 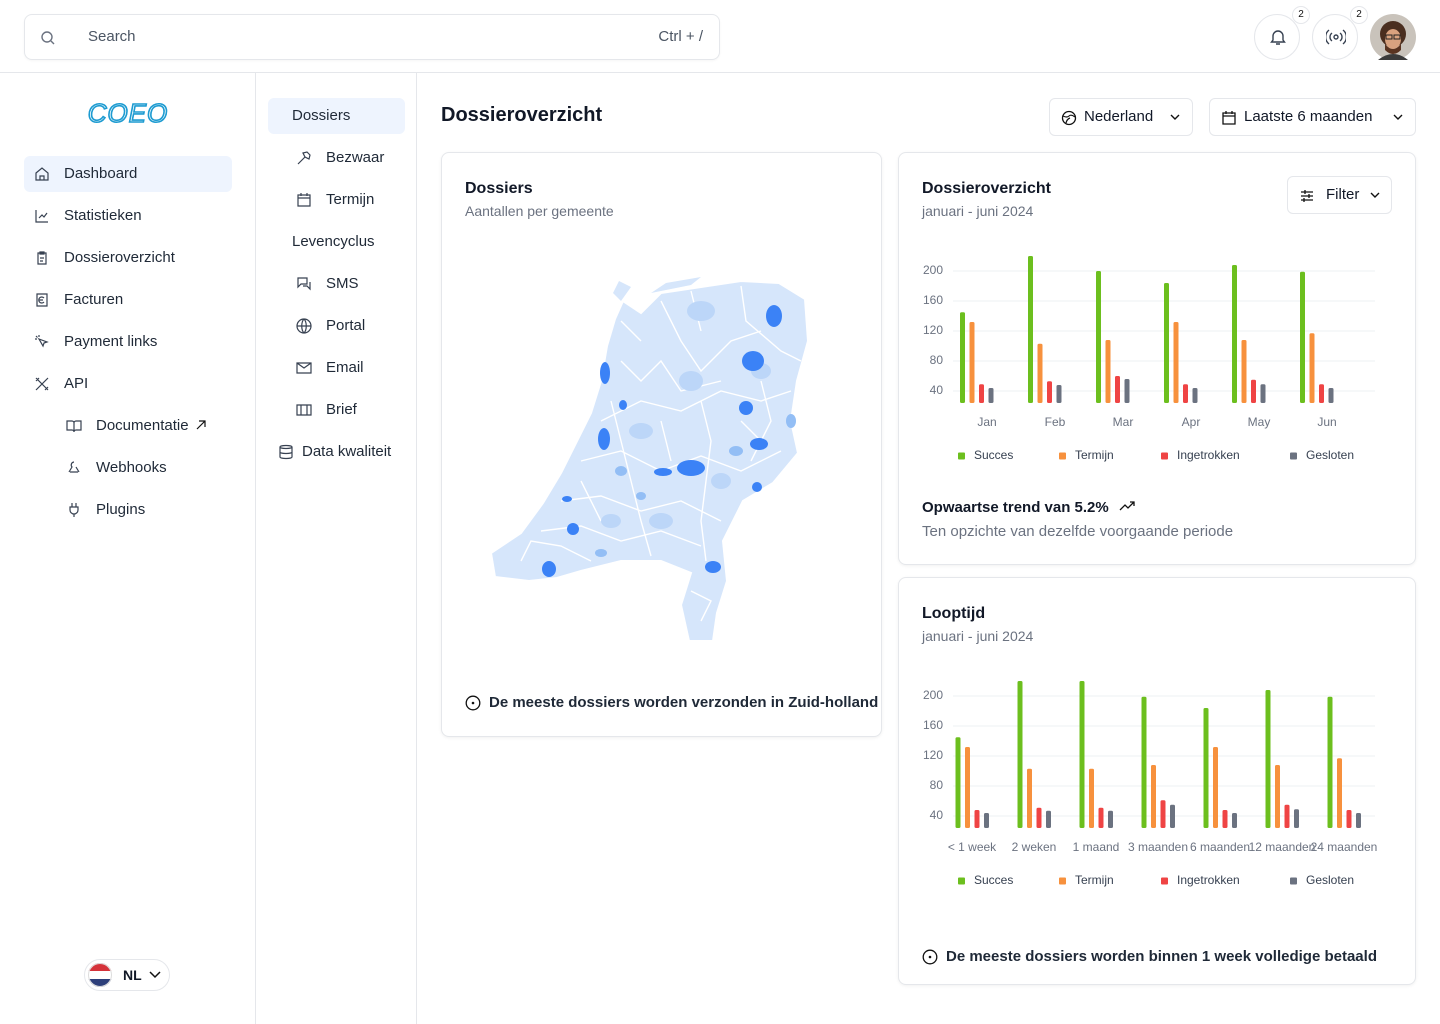 I want to click on nav-item: Dashboard, so click(x=128, y=174).